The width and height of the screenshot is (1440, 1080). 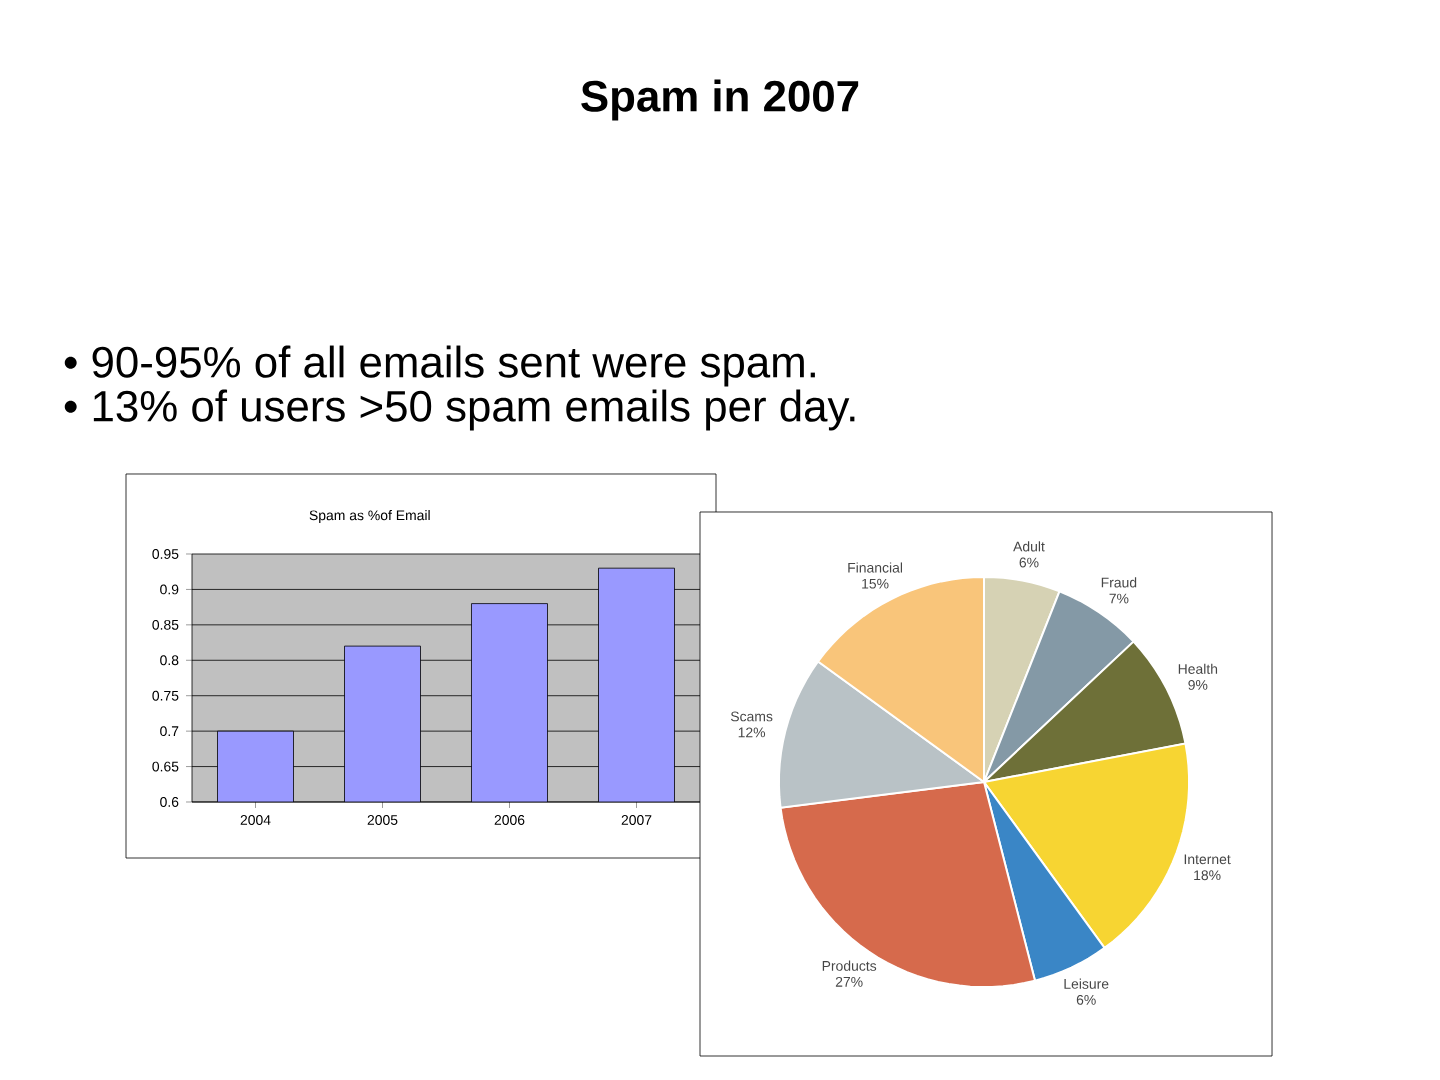 What do you see at coordinates (439, 366) in the screenshot?
I see `text: • 90-95% of all emails sent were spam.` at bounding box center [439, 366].